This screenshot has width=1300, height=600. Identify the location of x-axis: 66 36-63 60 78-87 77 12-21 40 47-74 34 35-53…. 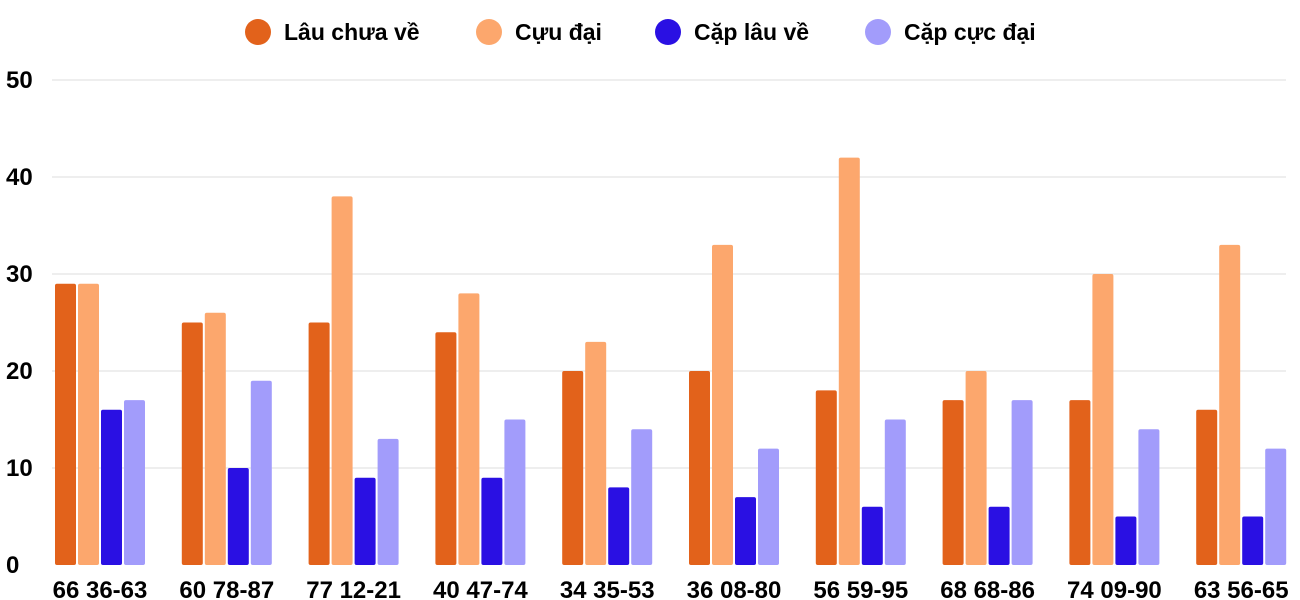
(671, 588).